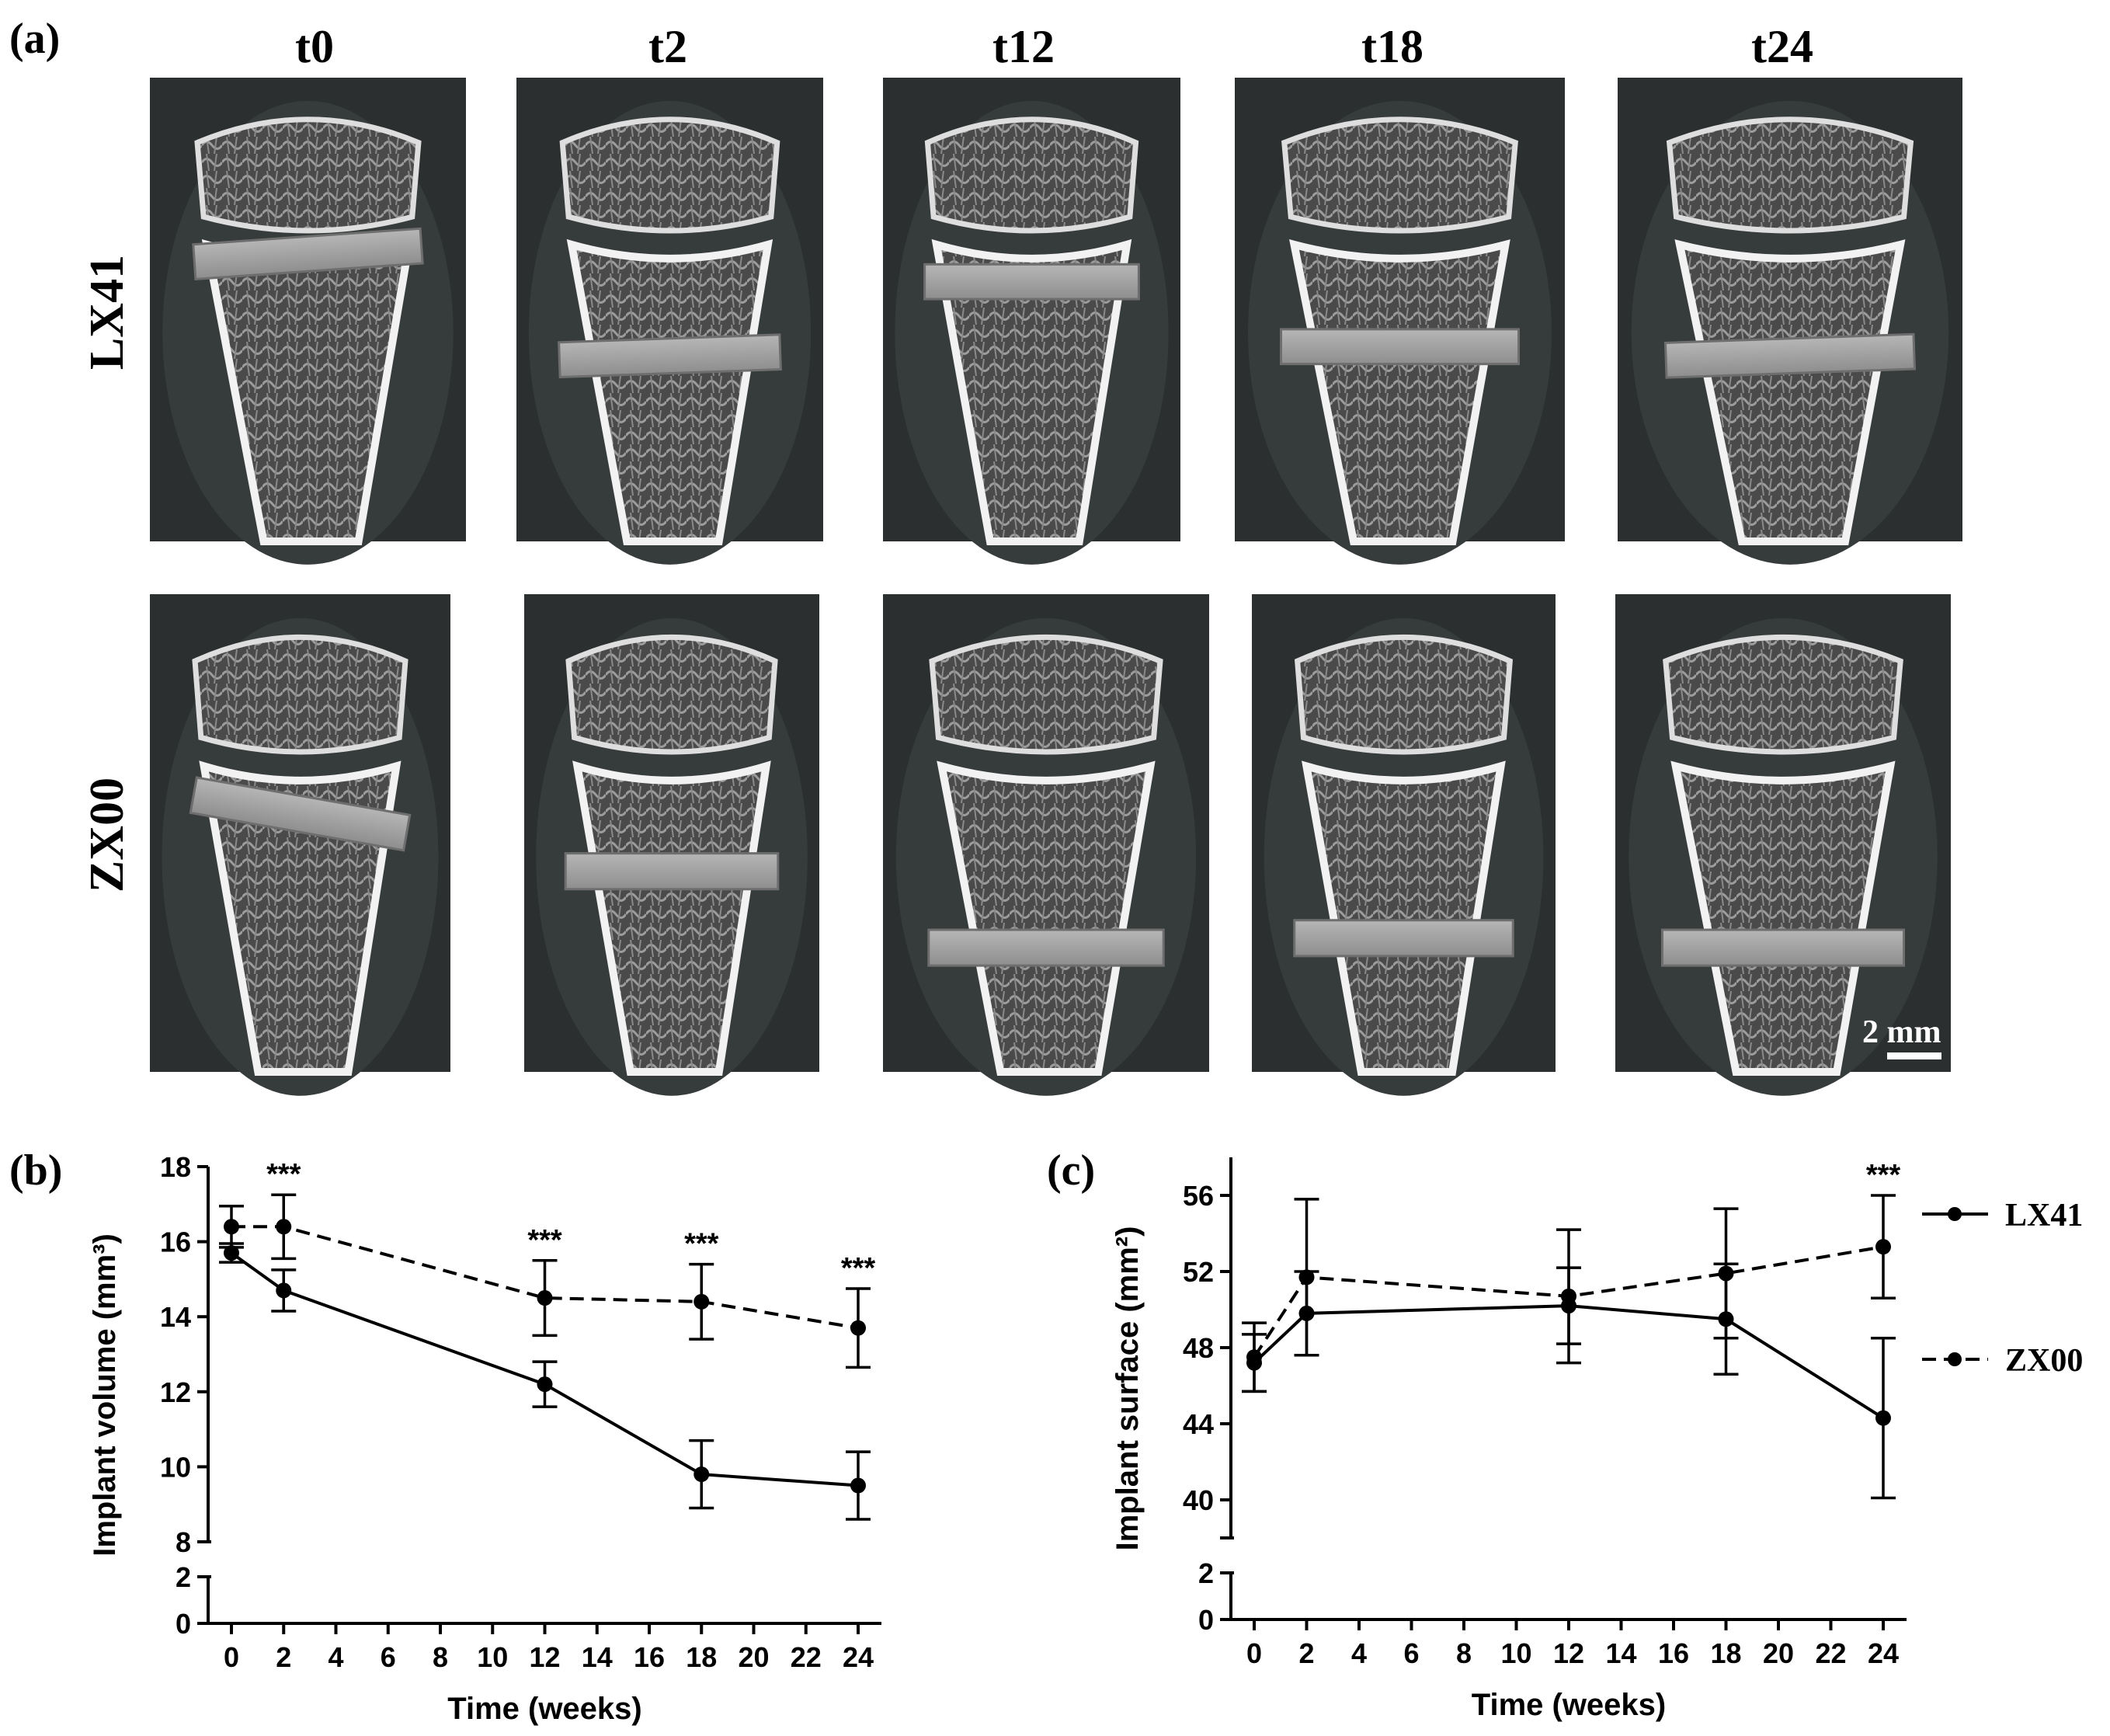 The width and height of the screenshot is (2110, 1736). What do you see at coordinates (184, 1542) in the screenshot?
I see `y-tick-label: 8` at bounding box center [184, 1542].